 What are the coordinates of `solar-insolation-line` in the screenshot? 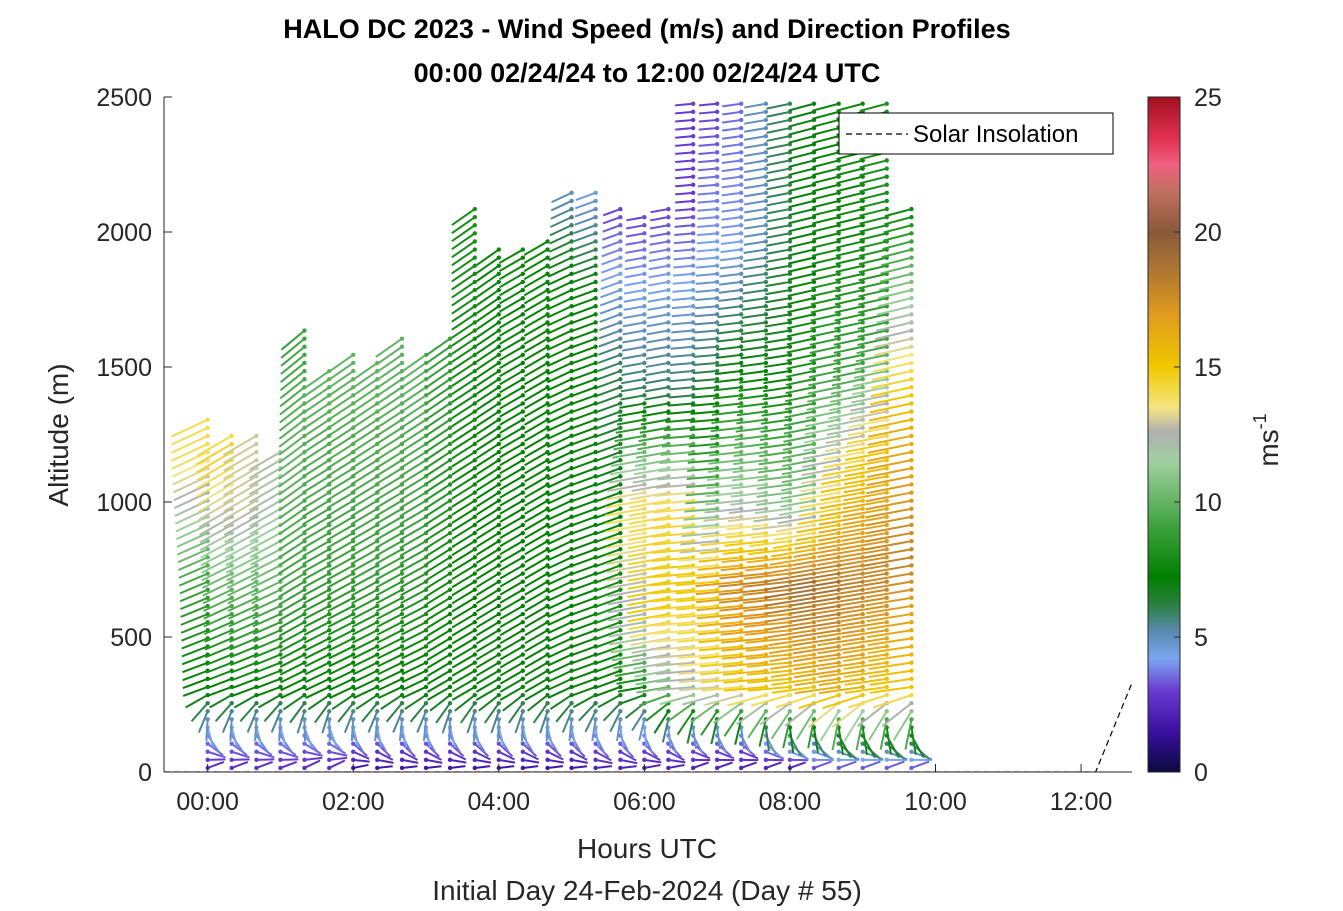 It's located at (648, 727).